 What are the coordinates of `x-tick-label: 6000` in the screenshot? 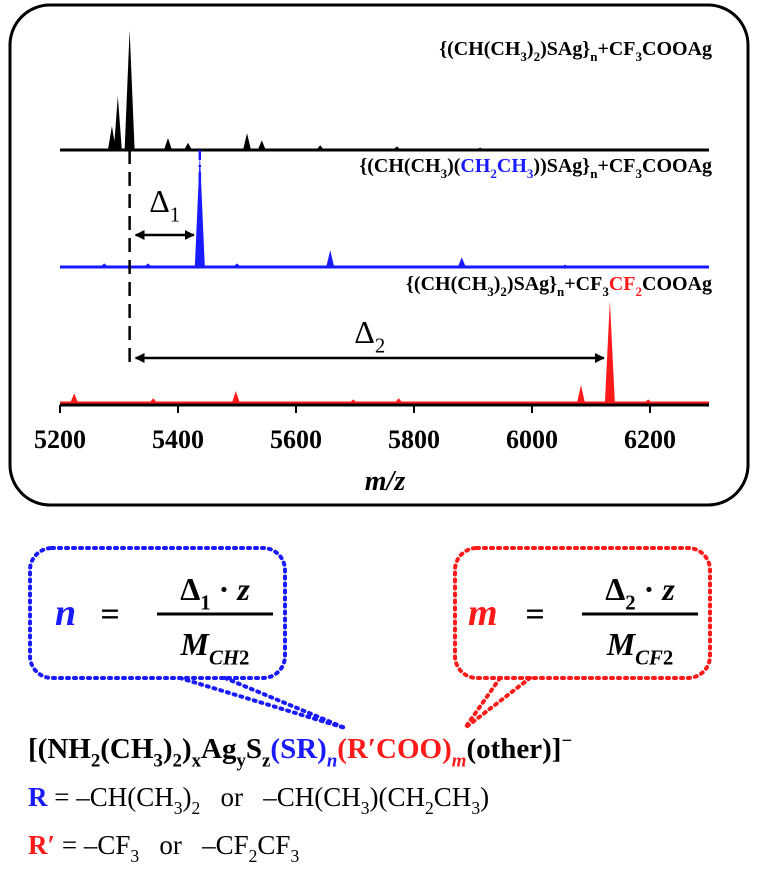 It's located at (532, 439).